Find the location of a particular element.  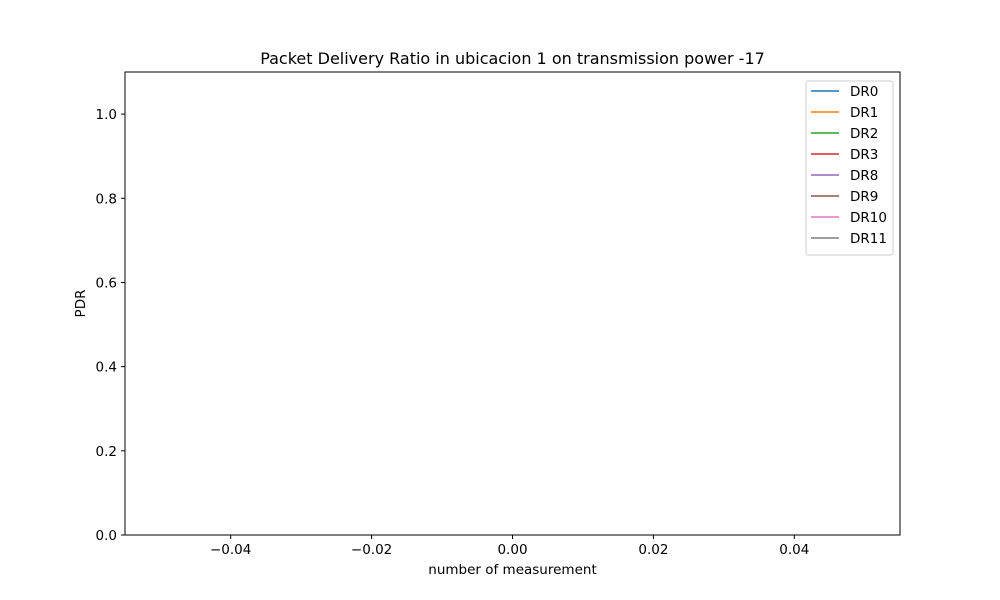

legend-entry: DR9 is located at coordinates (844, 197).